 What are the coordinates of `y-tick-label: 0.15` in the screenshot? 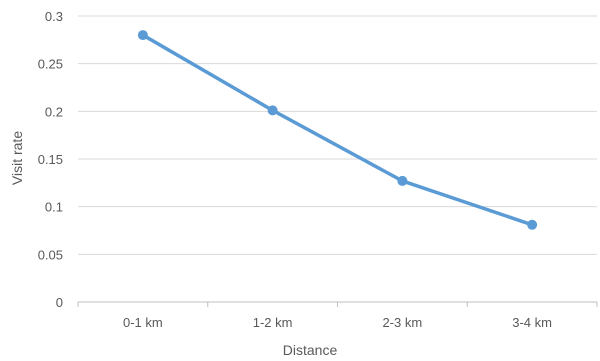 It's located at (50, 159).